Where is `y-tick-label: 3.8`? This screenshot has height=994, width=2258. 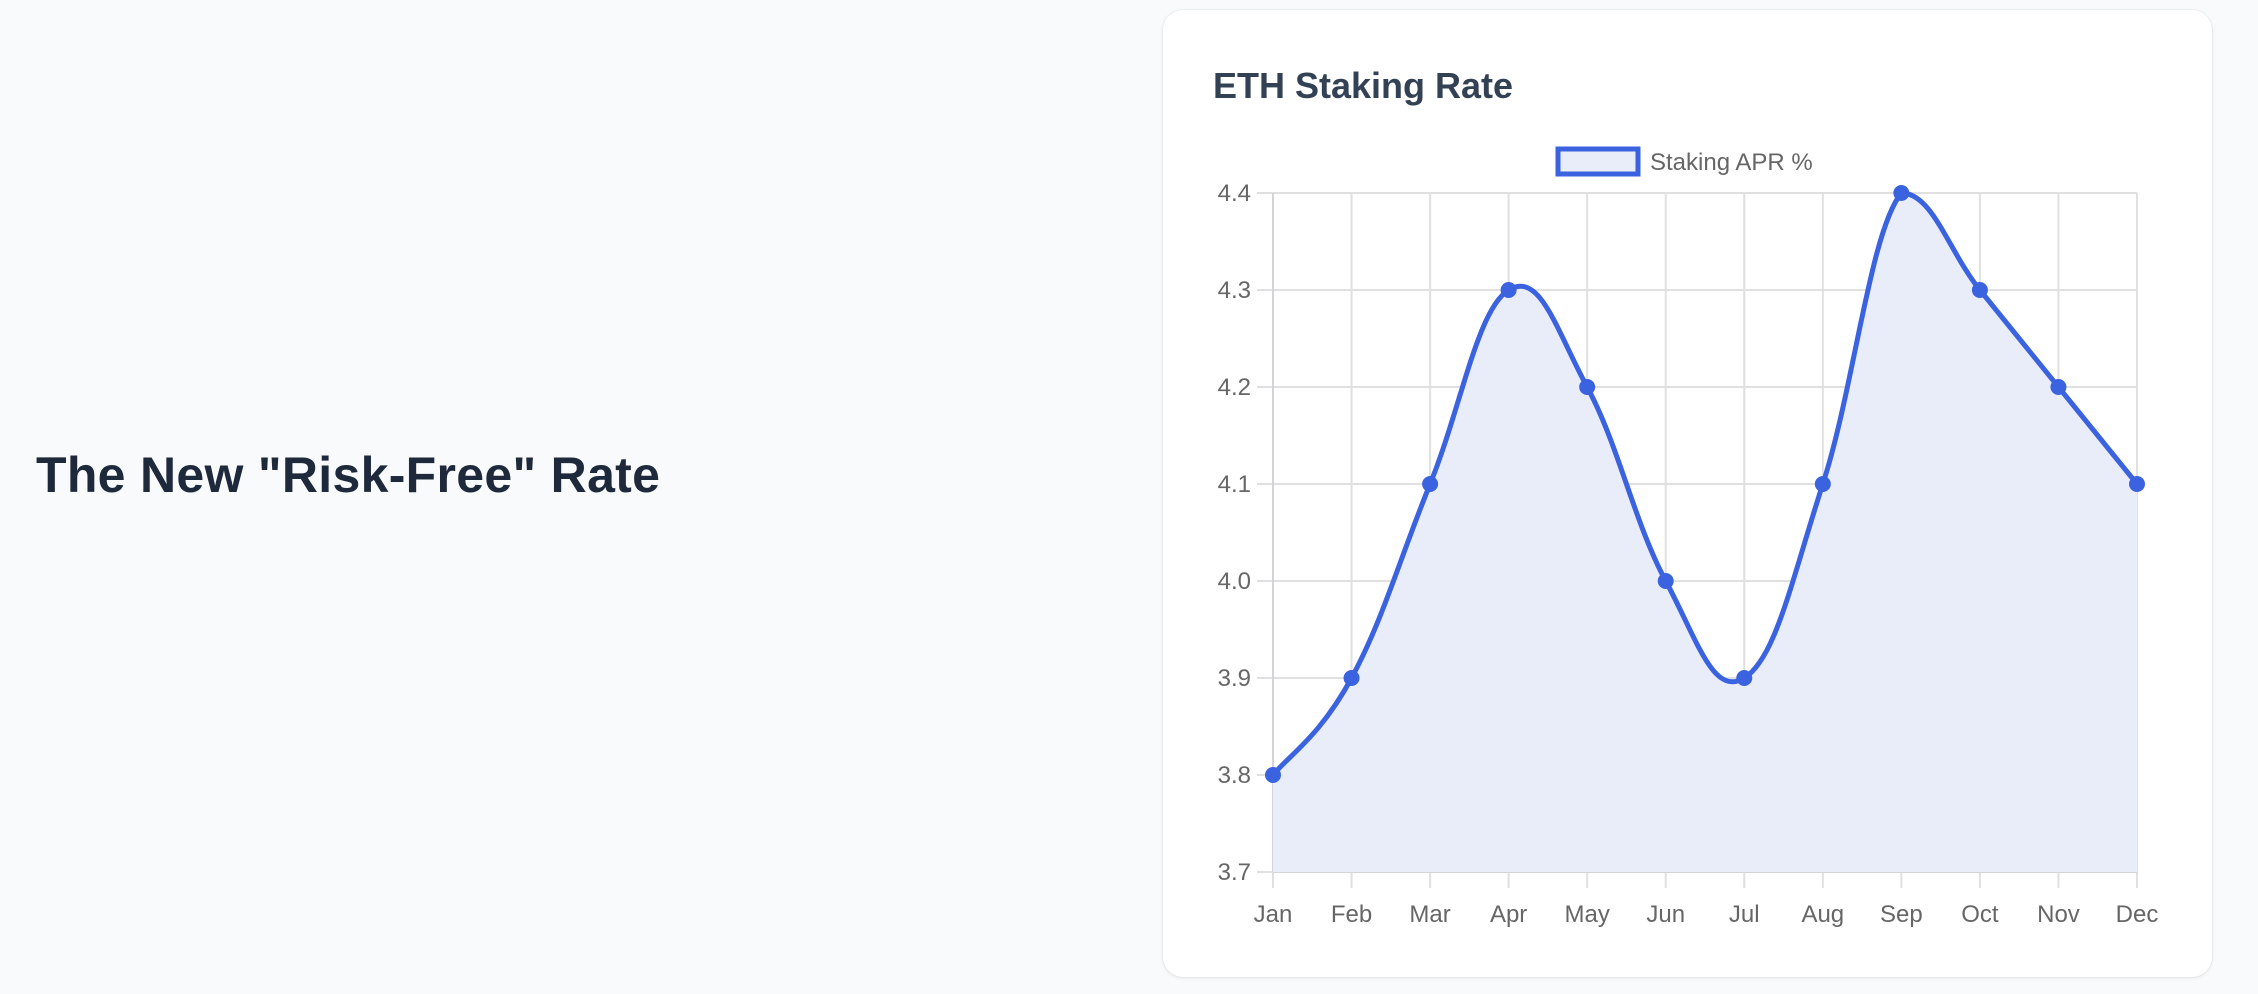
y-tick-label: 3.8 is located at coordinates (1234, 775).